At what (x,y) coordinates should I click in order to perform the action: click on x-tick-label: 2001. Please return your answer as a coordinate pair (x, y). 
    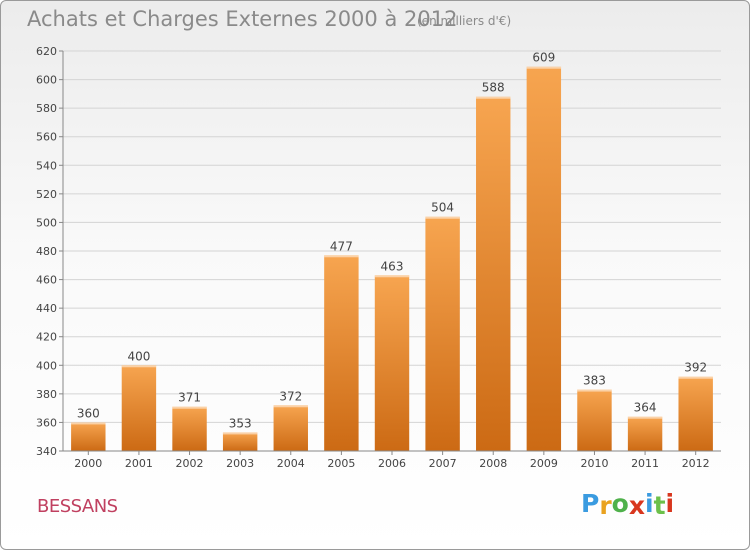
    Looking at the image, I should click on (139, 463).